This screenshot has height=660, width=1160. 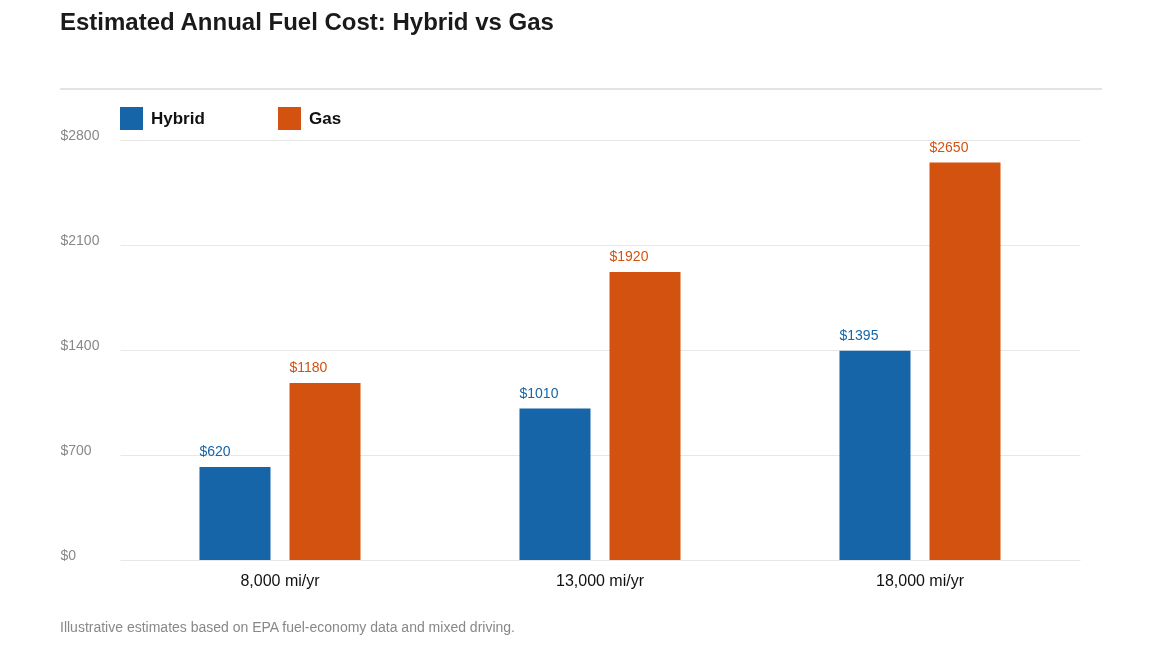 What do you see at coordinates (76, 449) in the screenshot?
I see `y-tick-label: $700` at bounding box center [76, 449].